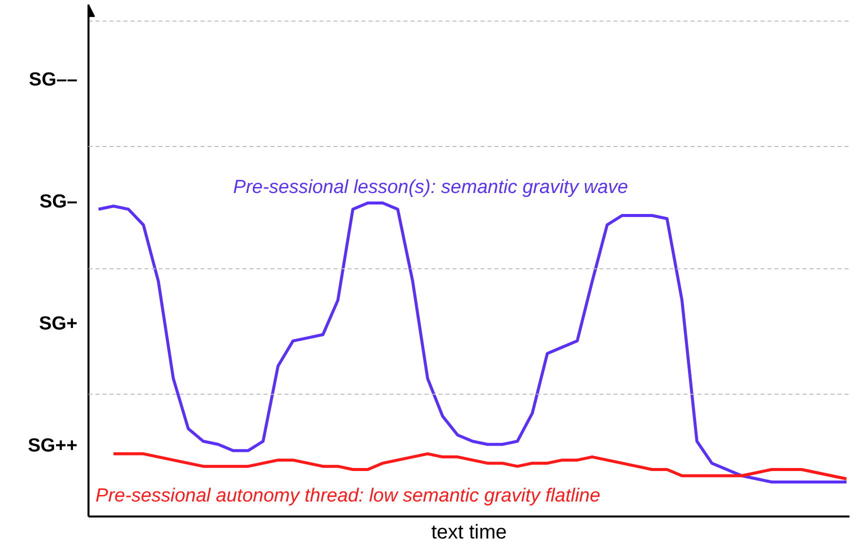 This screenshot has width=853, height=556. What do you see at coordinates (348, 496) in the screenshot?
I see `series-label: Pre-sessional autonomy thread: low semantic gravity flatline` at bounding box center [348, 496].